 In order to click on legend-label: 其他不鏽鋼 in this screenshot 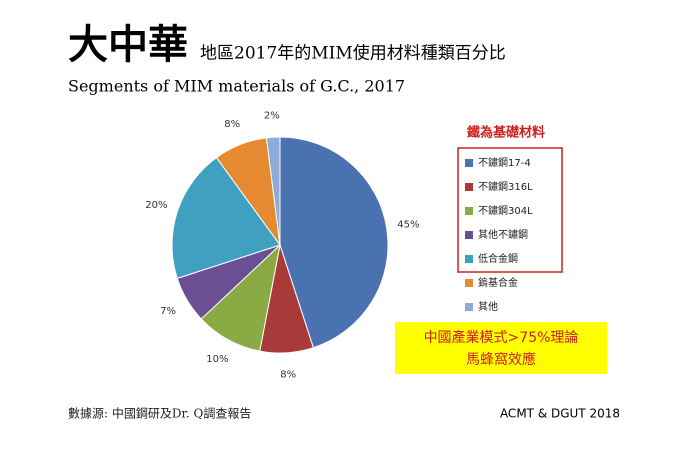, I will do `click(503, 234)`.